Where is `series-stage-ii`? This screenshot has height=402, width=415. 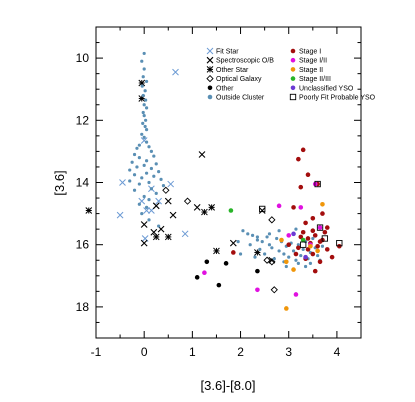
series-stage-ii is located at coordinates (302, 256).